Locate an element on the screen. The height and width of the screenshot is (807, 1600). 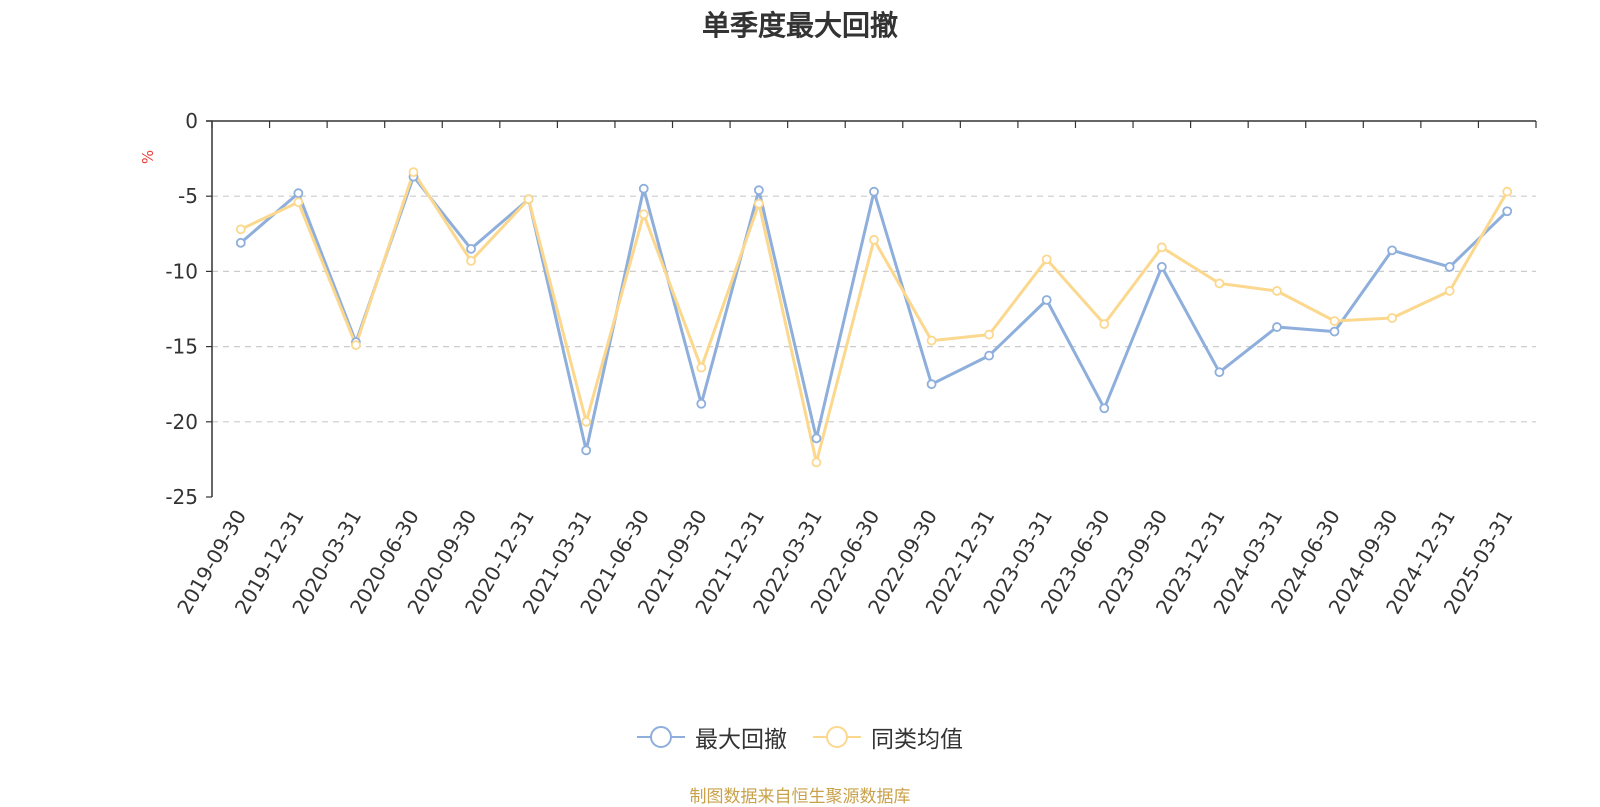
legend-marker-max-drawdown is located at coordinates (661, 737).